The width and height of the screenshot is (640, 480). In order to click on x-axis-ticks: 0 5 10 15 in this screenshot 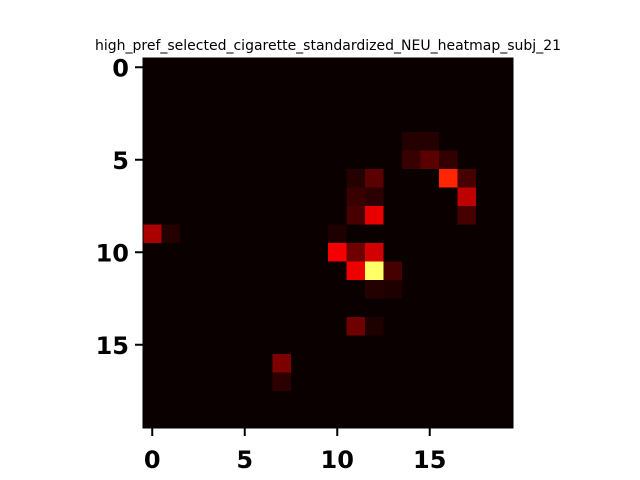, I will do `click(295, 451)`.